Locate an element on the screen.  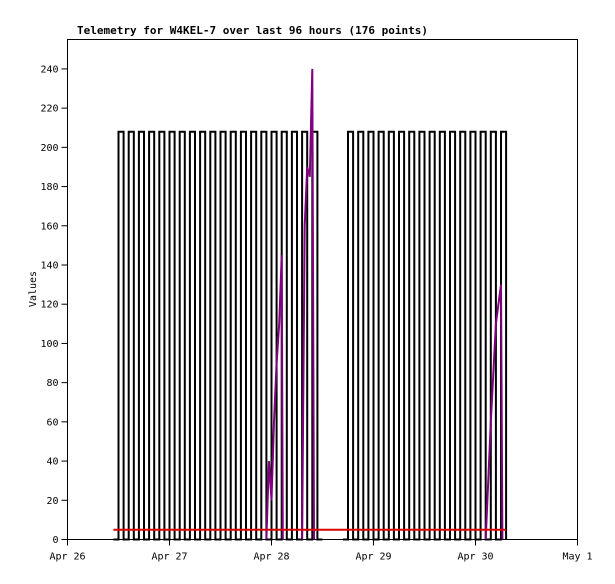
x-tick-label: Apr 26 is located at coordinates (67, 557).